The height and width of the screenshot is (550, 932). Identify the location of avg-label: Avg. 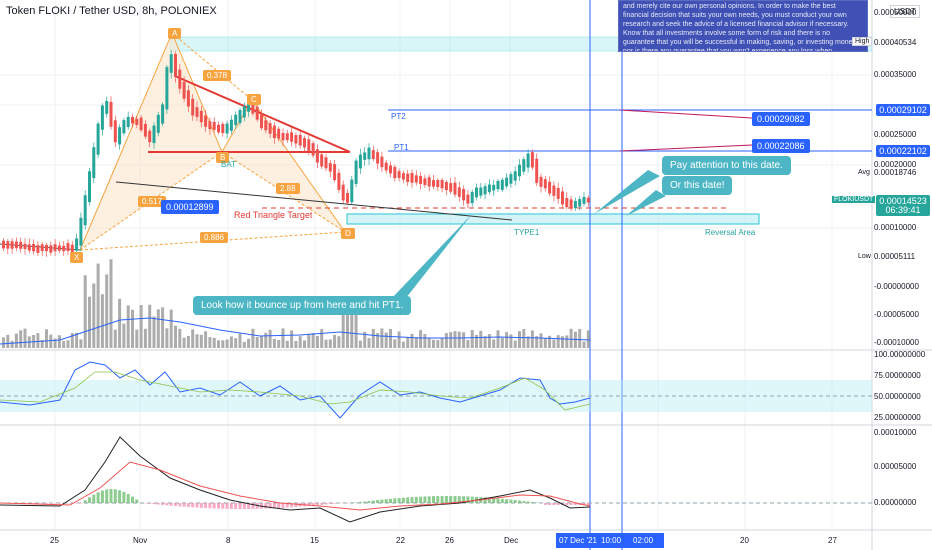
(864, 172).